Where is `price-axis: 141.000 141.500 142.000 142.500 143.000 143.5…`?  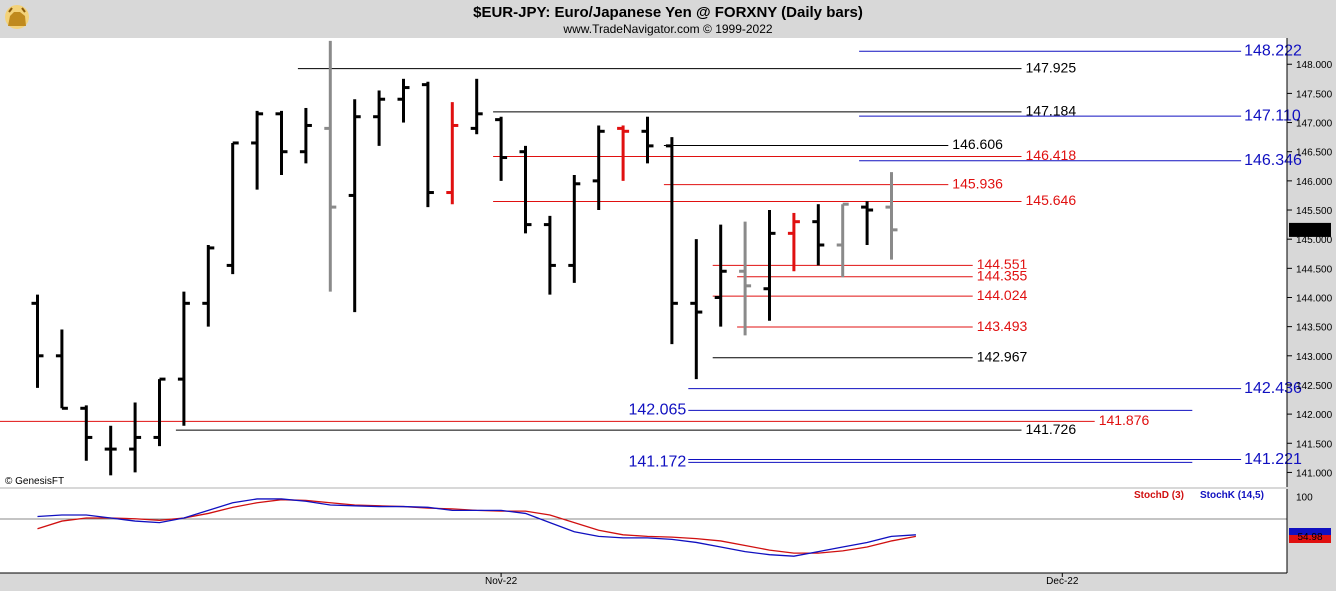 price-axis: 141.000 141.500 142.000 142.500 143.000 143.5… is located at coordinates (1309, 262).